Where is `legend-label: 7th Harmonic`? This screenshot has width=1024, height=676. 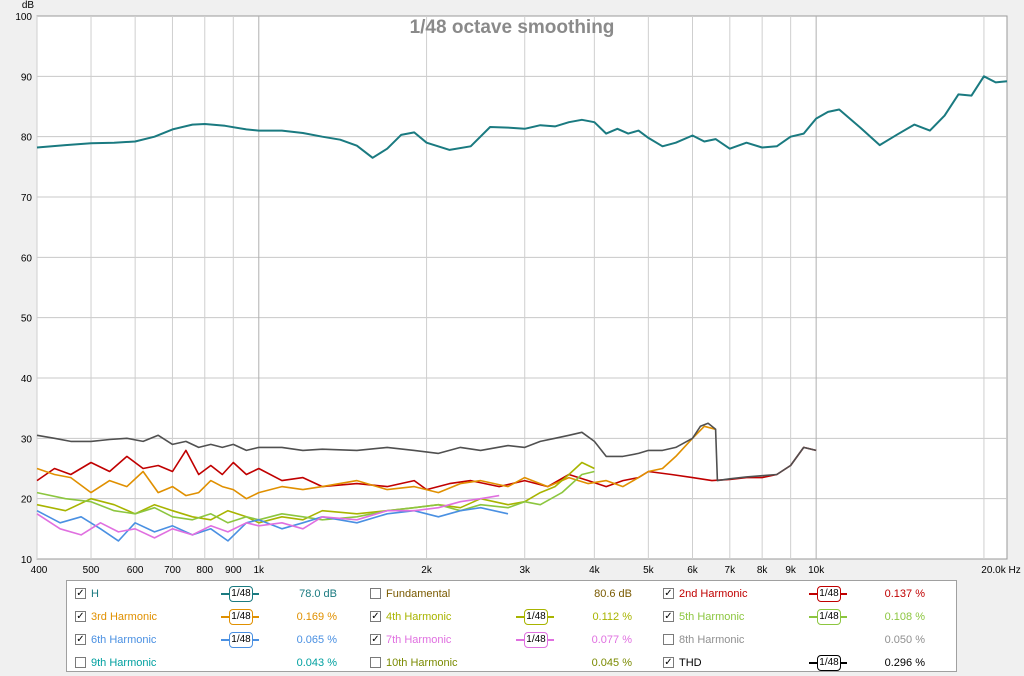 legend-label: 7th Harmonic is located at coordinates (419, 640).